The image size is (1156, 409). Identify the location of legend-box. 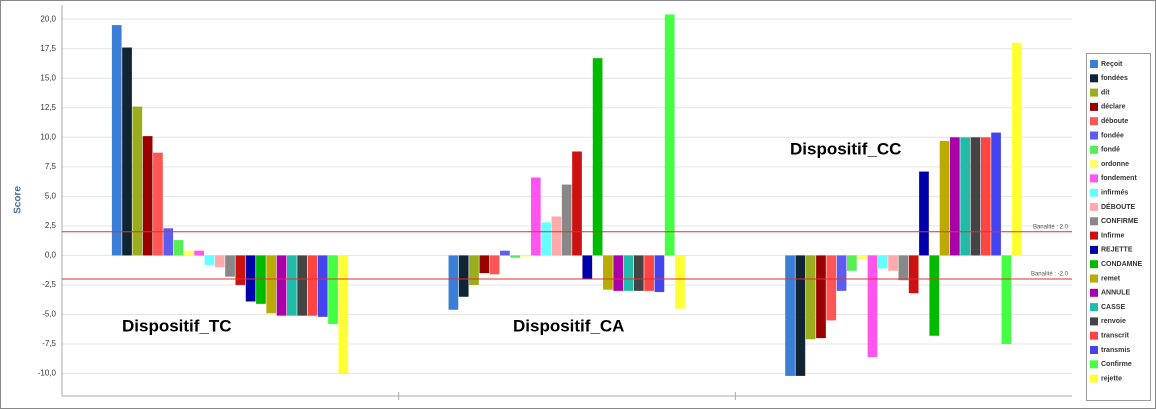
(1118, 227).